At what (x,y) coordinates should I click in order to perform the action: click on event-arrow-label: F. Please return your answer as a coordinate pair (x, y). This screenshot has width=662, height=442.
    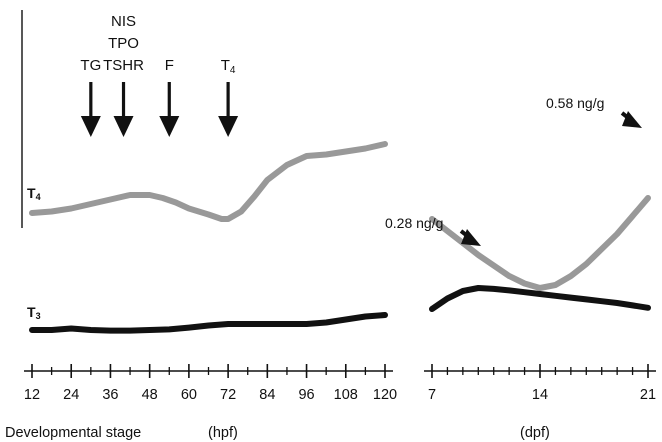
    Looking at the image, I should click on (169, 65).